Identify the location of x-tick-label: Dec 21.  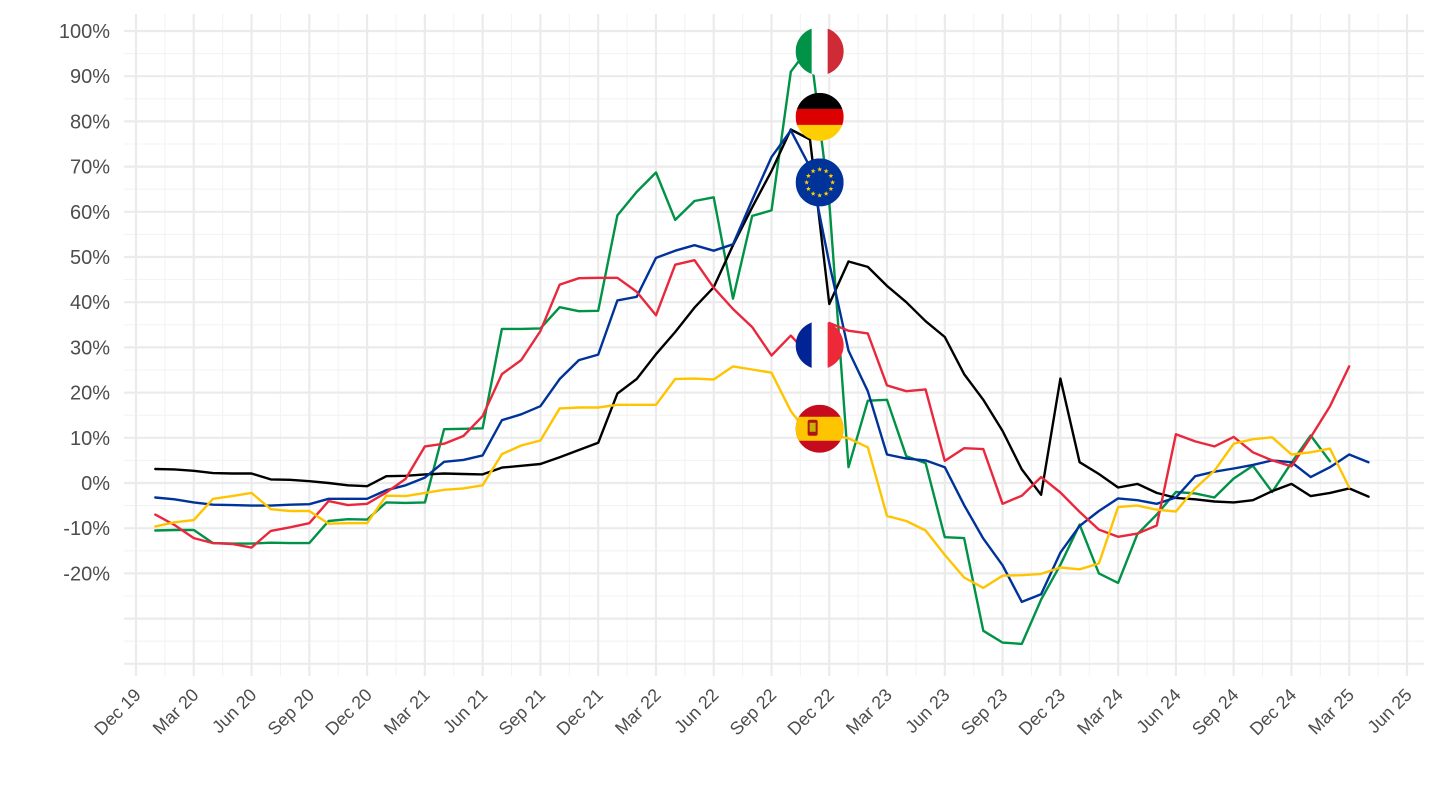
(580, 712).